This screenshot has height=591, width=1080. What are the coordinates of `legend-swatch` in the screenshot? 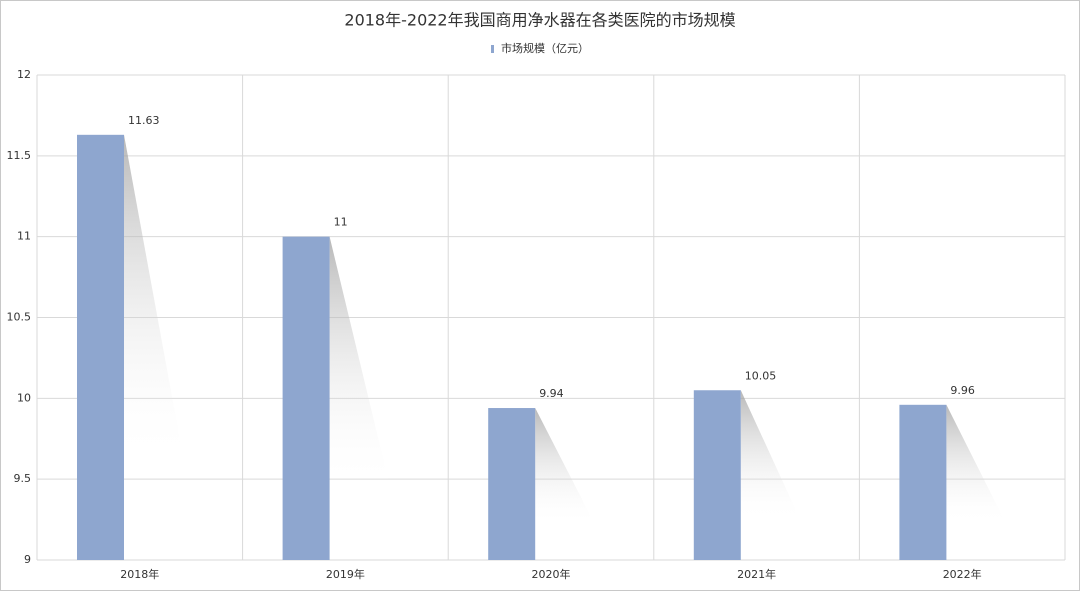 It's located at (492, 49).